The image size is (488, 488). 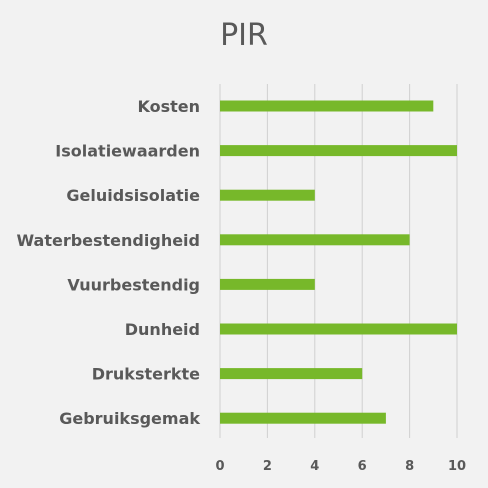 What do you see at coordinates (168, 106) in the screenshot?
I see `category-label-kosten: Kosten` at bounding box center [168, 106].